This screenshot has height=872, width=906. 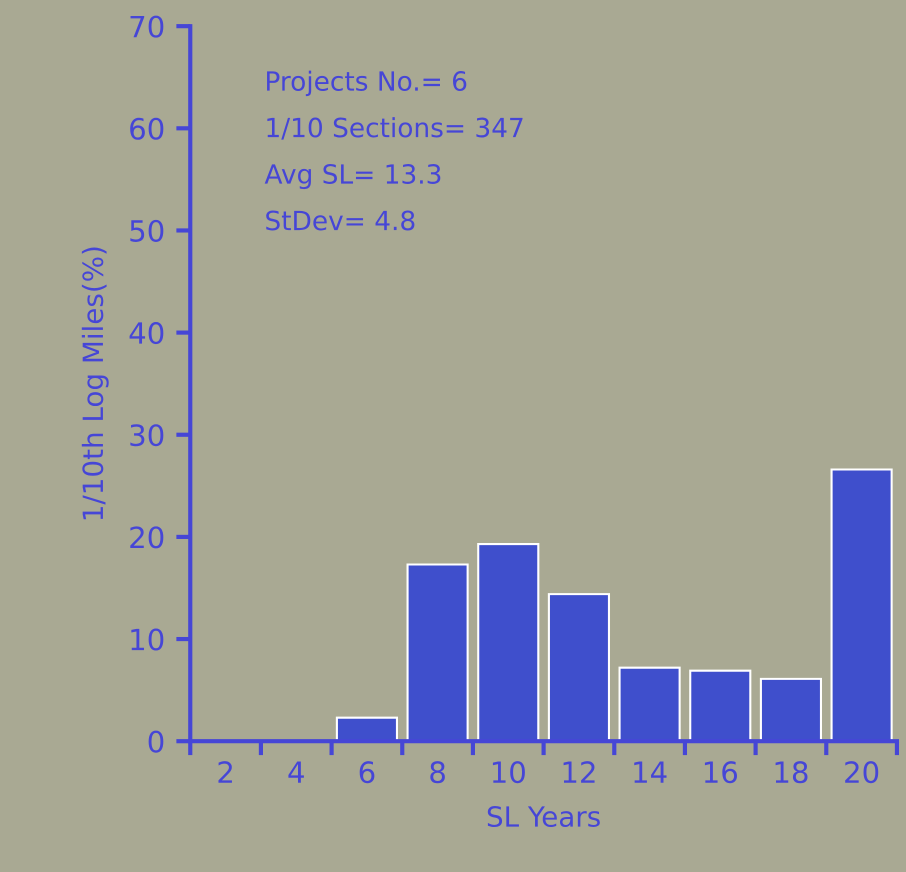 What do you see at coordinates (147, 129) in the screenshot?
I see `y-tick-label: 60` at bounding box center [147, 129].